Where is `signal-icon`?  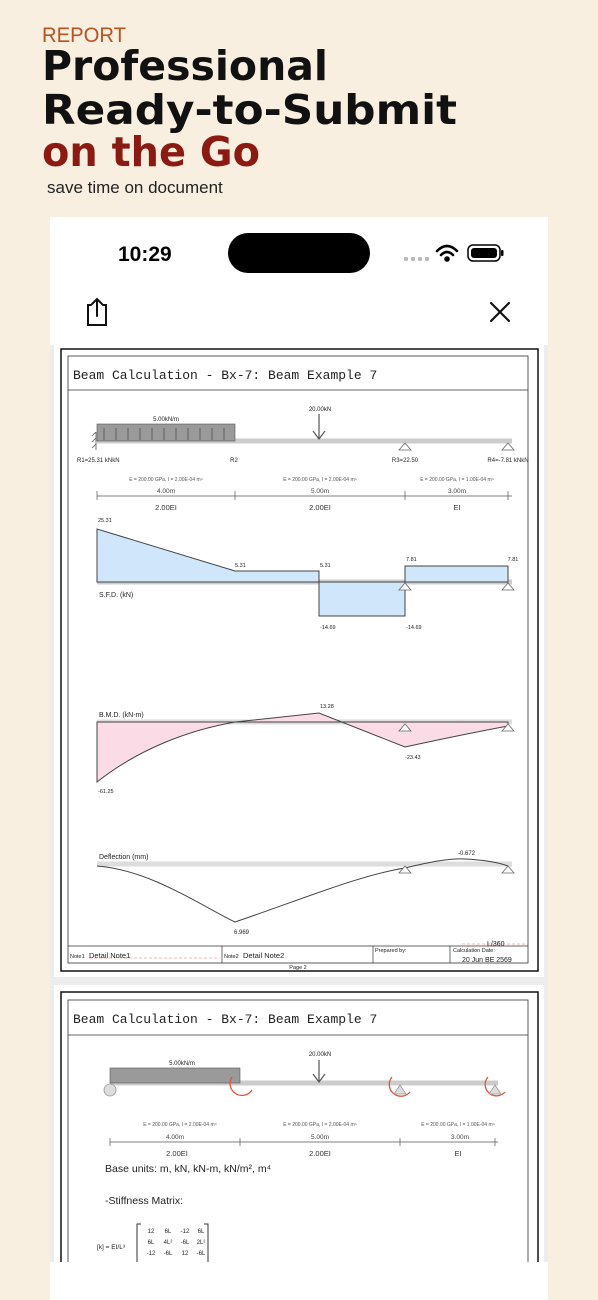
signal-icon is located at coordinates (416, 259).